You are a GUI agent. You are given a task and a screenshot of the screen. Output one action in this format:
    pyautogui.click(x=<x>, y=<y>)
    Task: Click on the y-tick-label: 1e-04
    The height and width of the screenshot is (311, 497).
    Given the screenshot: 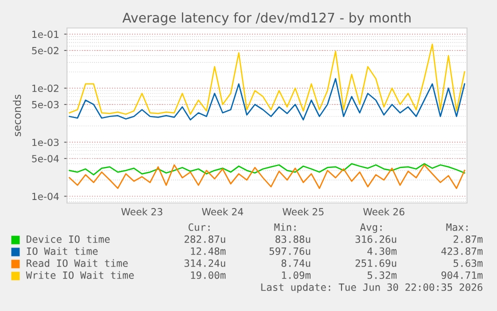 What is the action you would take?
    pyautogui.click(x=45, y=196)
    